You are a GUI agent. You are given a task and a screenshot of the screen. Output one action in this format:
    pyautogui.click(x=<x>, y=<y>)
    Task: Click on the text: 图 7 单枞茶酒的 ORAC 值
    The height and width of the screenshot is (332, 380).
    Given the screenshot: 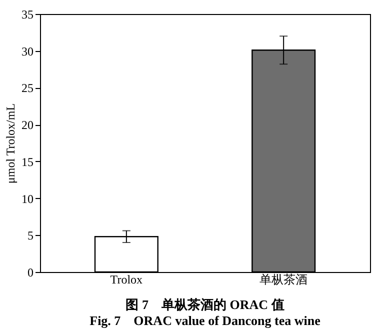 What is the action you would take?
    pyautogui.click(x=205, y=304)
    